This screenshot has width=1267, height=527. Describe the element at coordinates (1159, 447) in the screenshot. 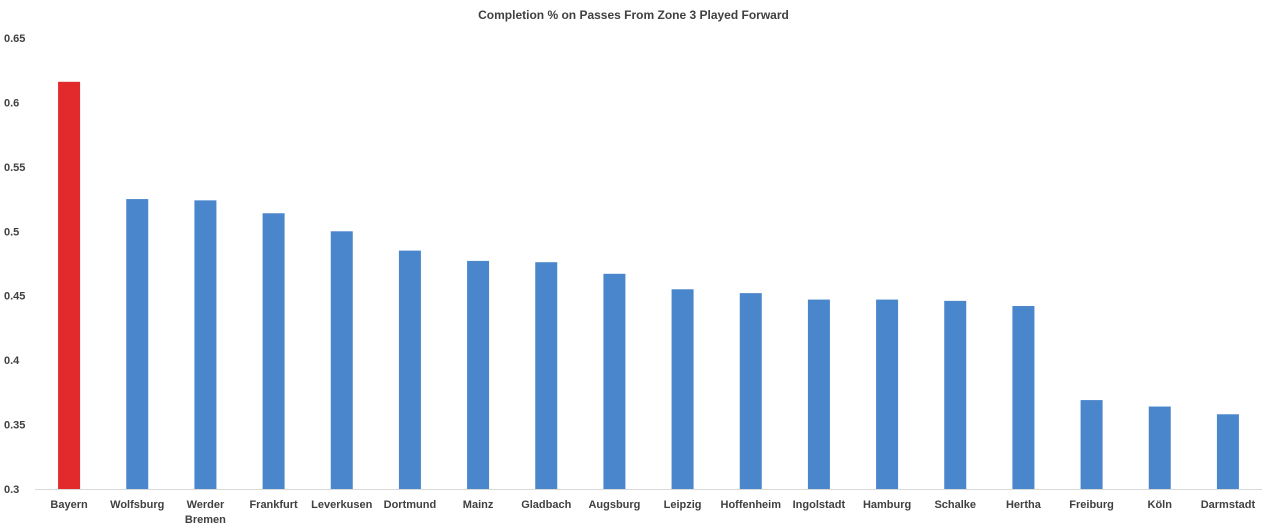

I see `bar-köln` at that location.